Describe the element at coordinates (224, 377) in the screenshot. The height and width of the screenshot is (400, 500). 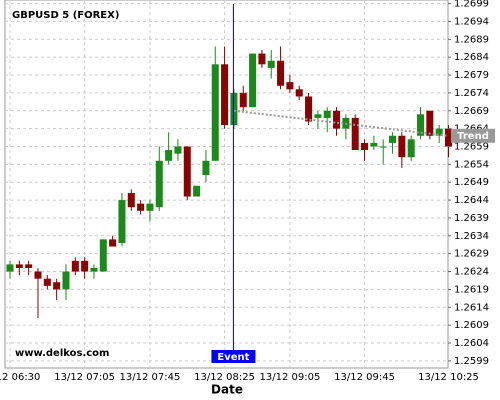
I see `x-tick-label: 13/12 08:25` at that location.